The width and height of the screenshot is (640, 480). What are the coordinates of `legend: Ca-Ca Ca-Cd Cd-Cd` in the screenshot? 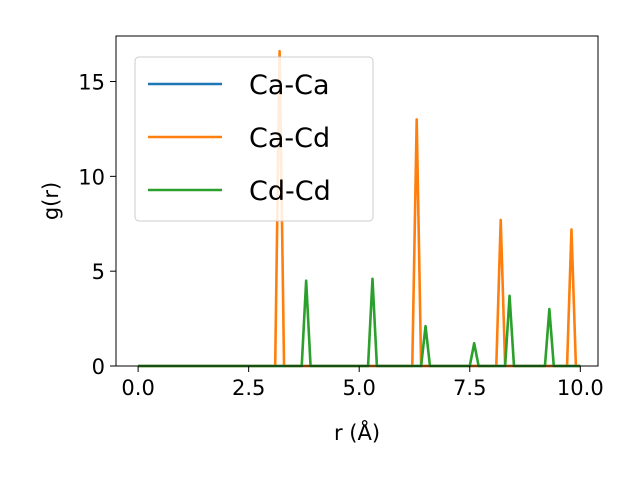 It's located at (254, 139).